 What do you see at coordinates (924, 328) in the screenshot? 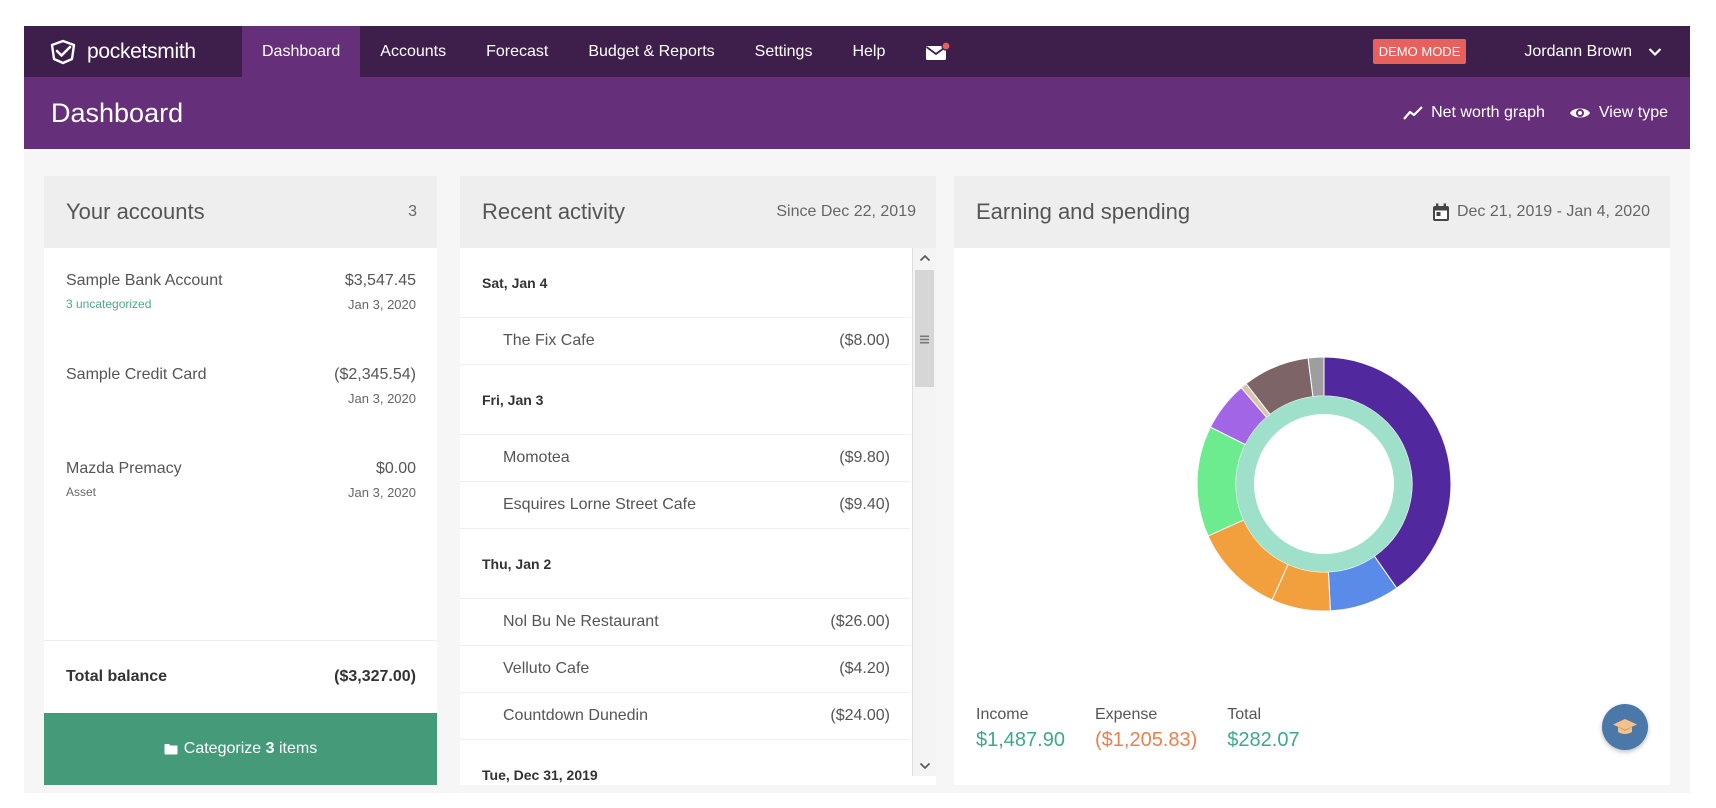
I see `scroll-thumb` at bounding box center [924, 328].